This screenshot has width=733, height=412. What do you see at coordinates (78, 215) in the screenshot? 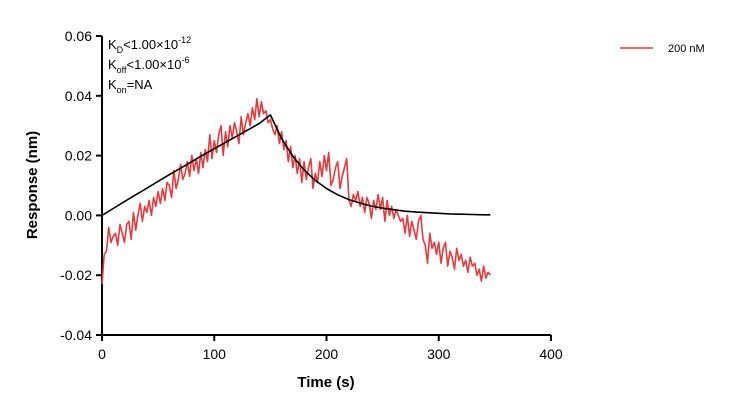
I see `y-tick-label: 0.00` at bounding box center [78, 215].